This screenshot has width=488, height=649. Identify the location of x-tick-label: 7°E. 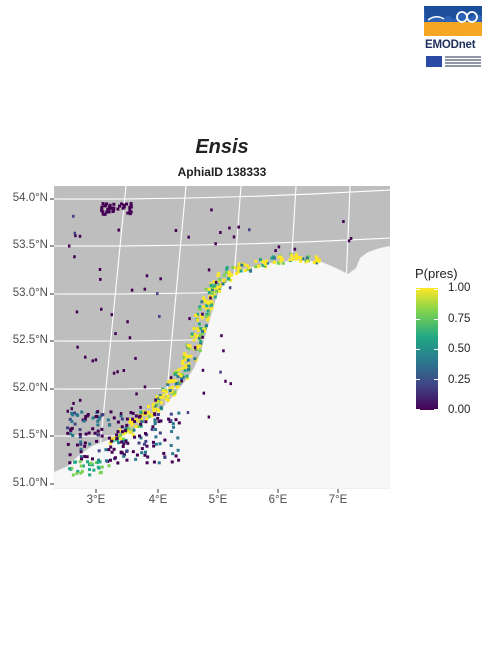
(338, 500).